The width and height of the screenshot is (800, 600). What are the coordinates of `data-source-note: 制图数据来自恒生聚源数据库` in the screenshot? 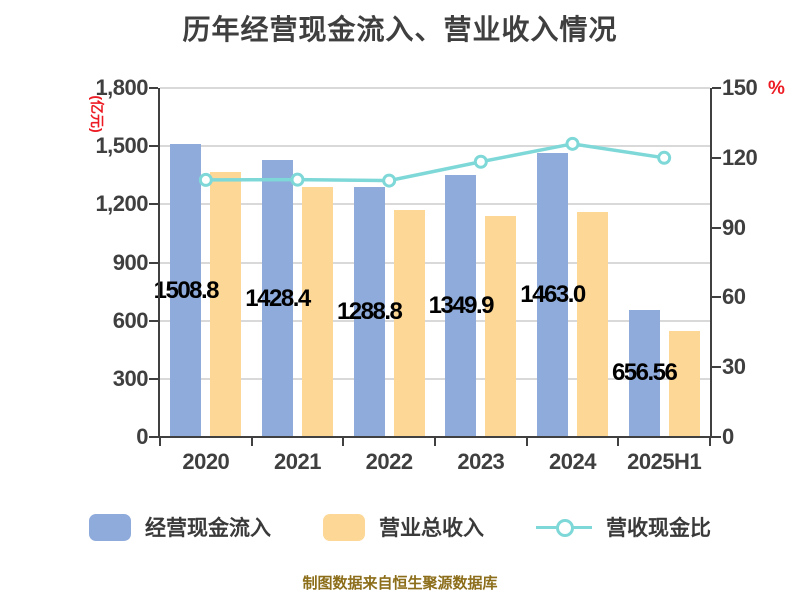 It's located at (400, 583).